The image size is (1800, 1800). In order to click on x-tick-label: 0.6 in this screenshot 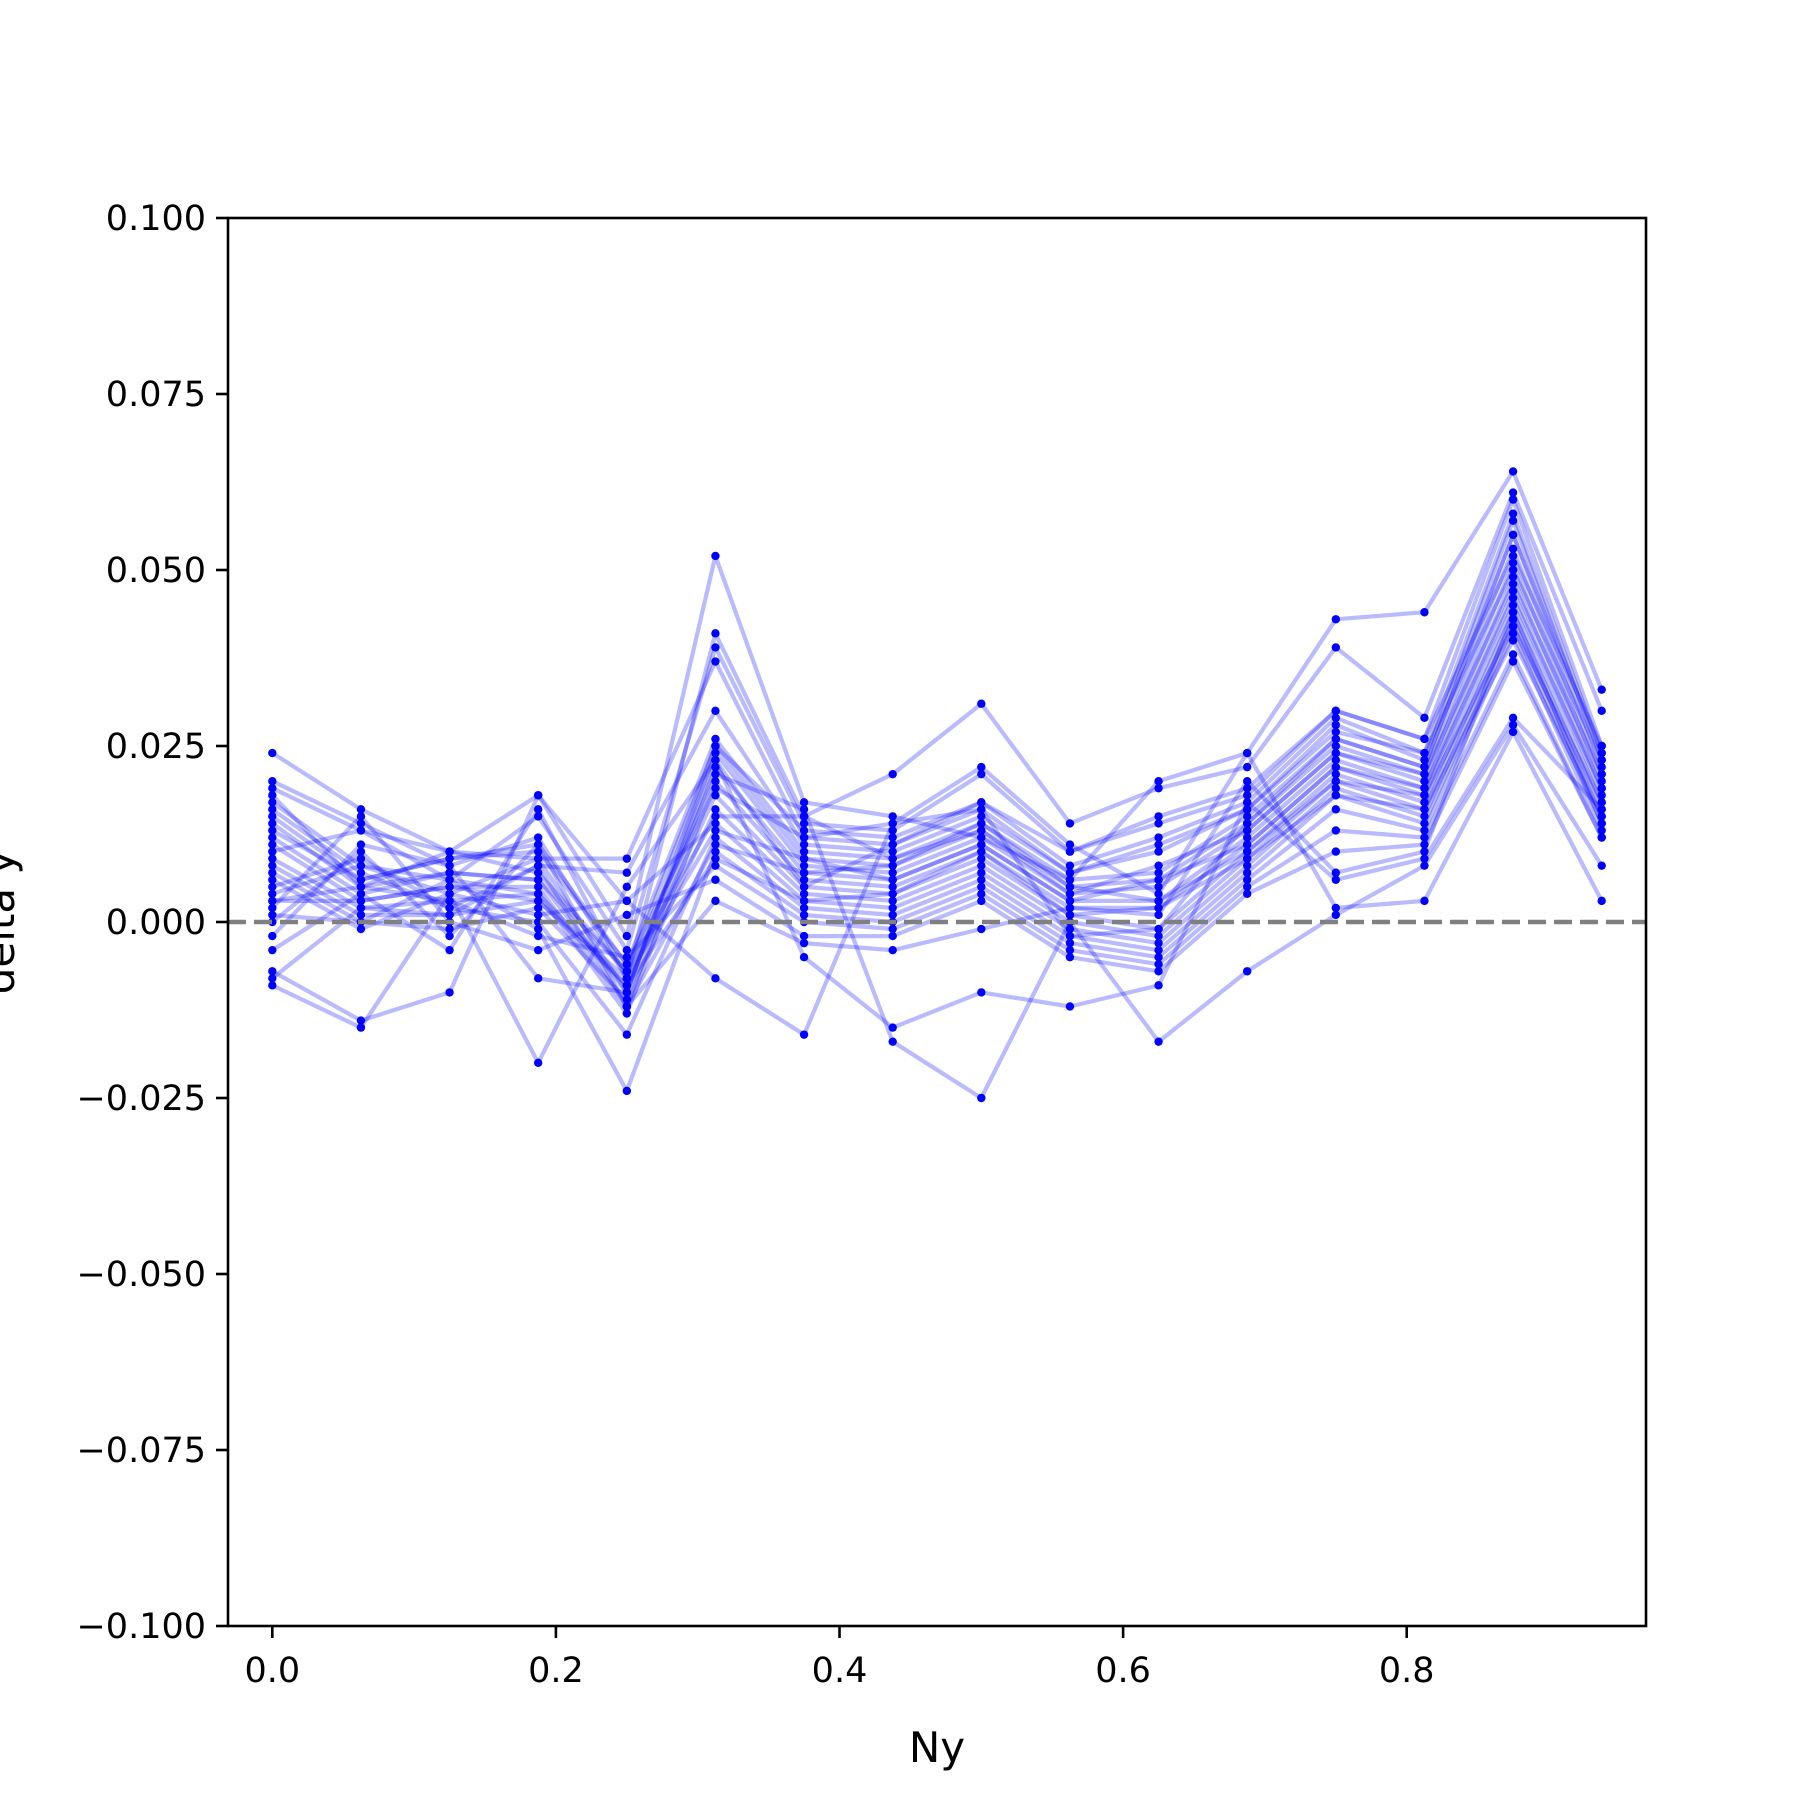, I will do `click(1123, 1671)`.